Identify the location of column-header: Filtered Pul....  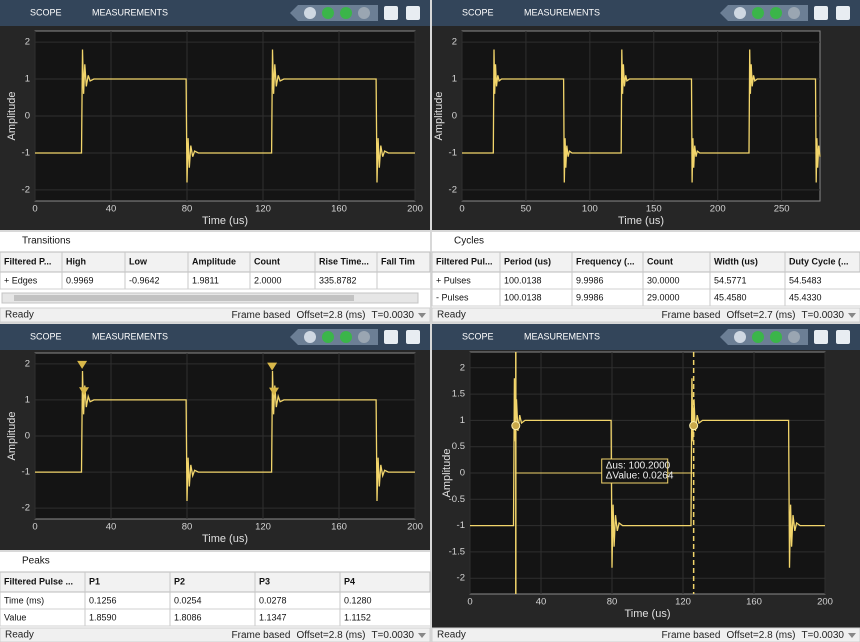
(464, 261).